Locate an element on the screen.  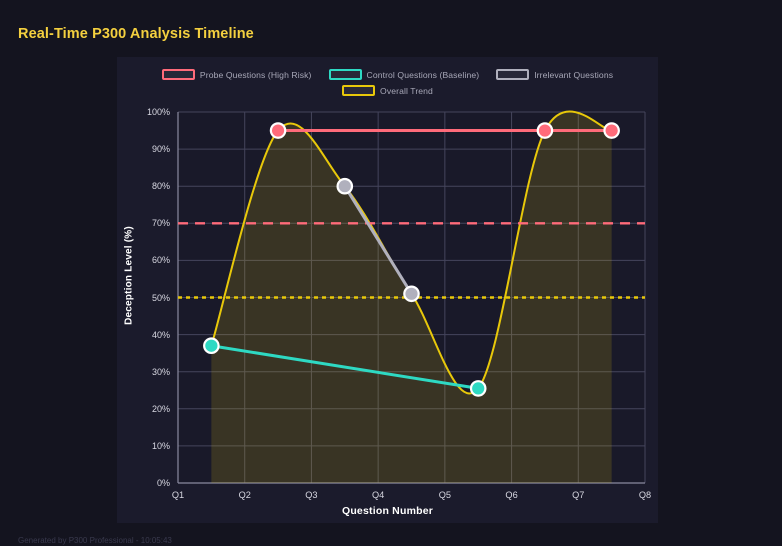
y-tick-label: 80% is located at coordinates (160, 186).